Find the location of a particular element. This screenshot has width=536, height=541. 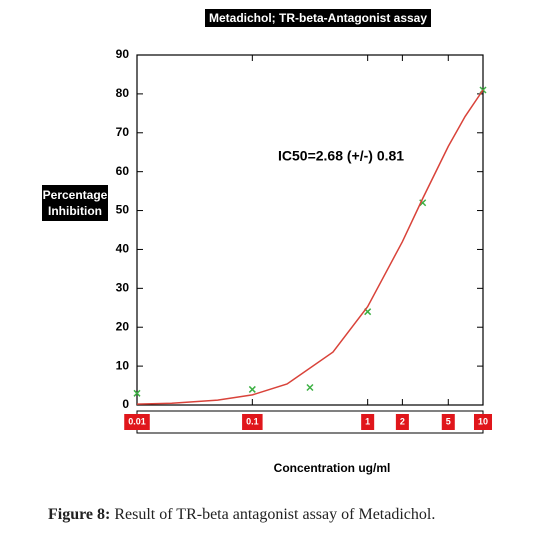

caption-label: Figure 8: is located at coordinates (79, 514).